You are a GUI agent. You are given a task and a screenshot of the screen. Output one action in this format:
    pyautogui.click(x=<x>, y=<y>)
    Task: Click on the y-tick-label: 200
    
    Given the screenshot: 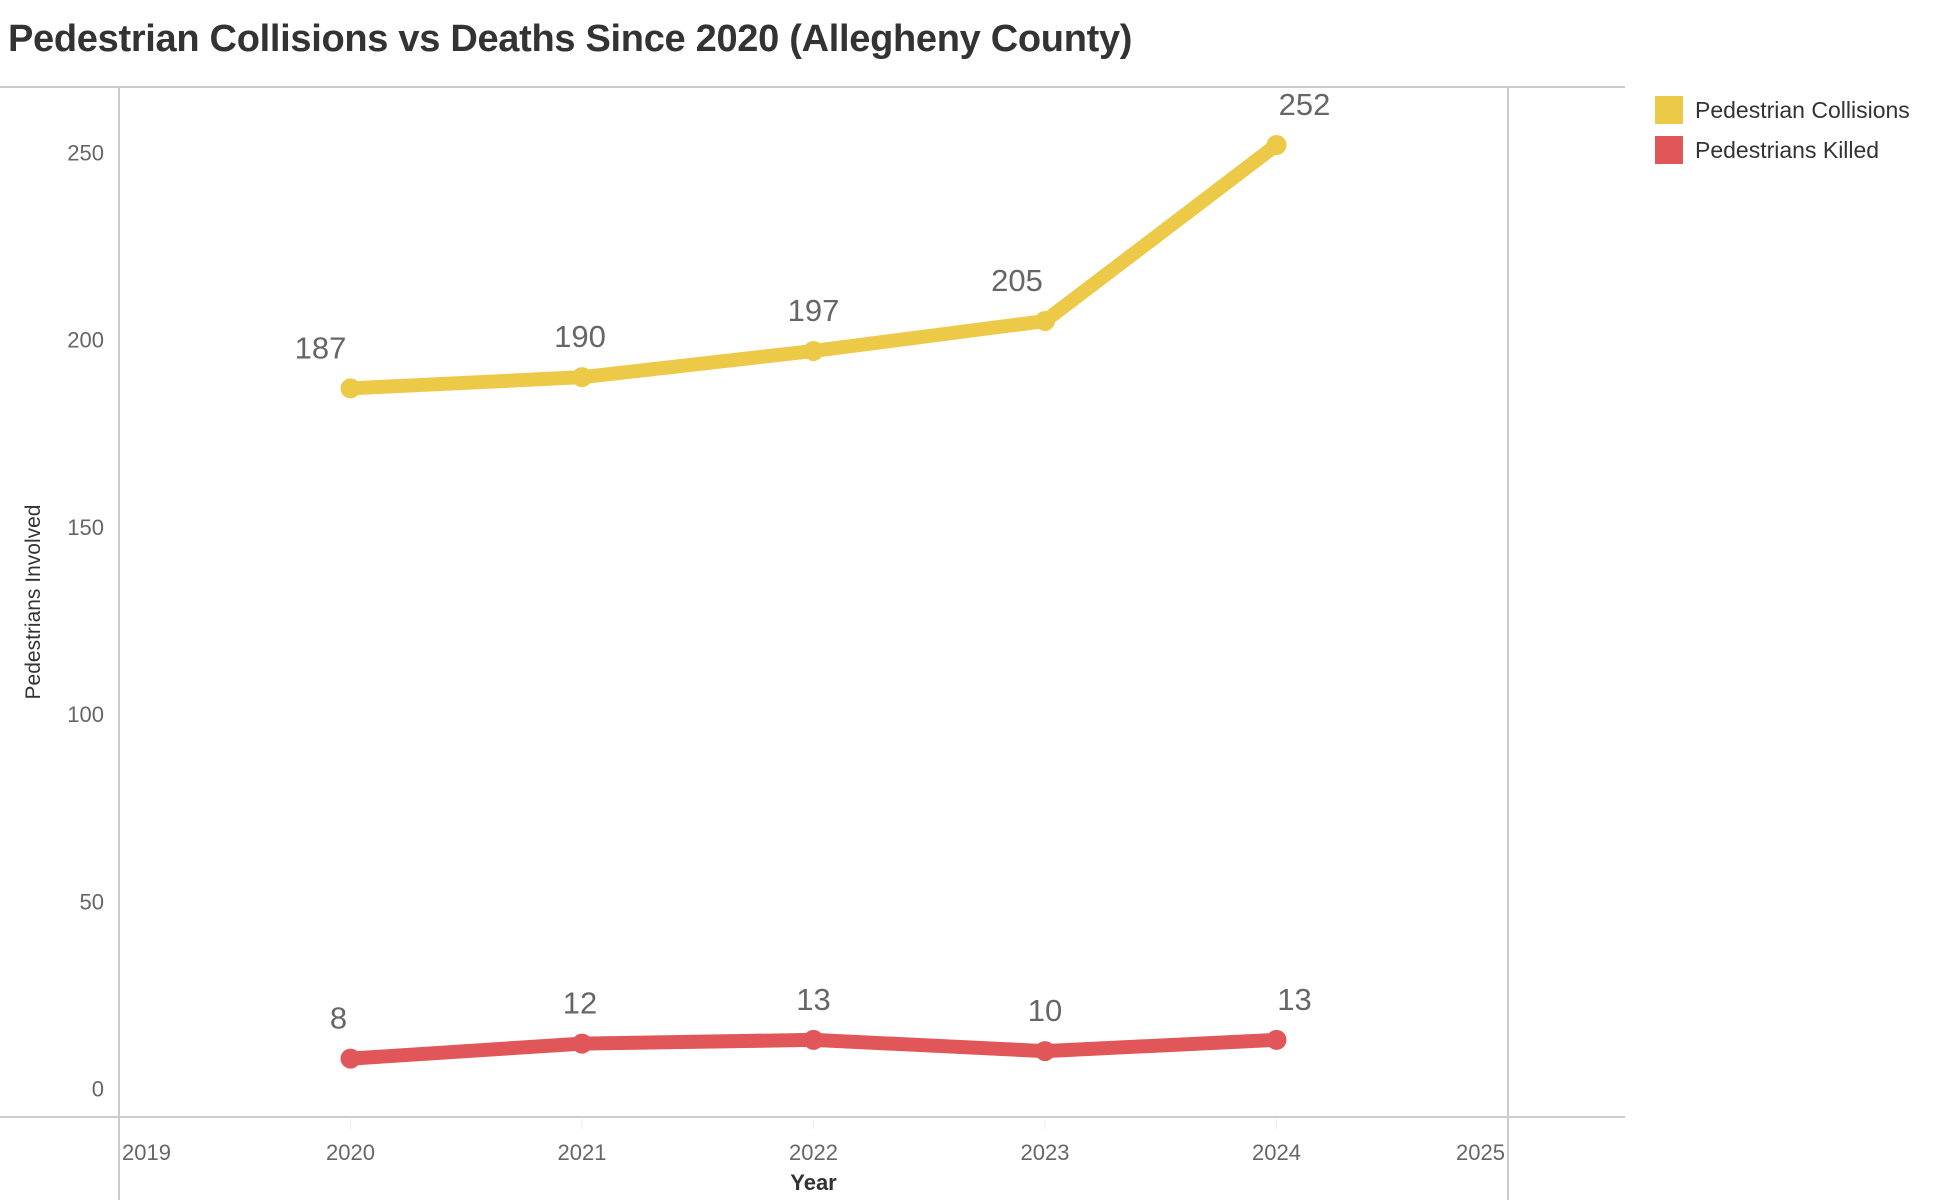 What is the action you would take?
    pyautogui.click(x=85, y=340)
    